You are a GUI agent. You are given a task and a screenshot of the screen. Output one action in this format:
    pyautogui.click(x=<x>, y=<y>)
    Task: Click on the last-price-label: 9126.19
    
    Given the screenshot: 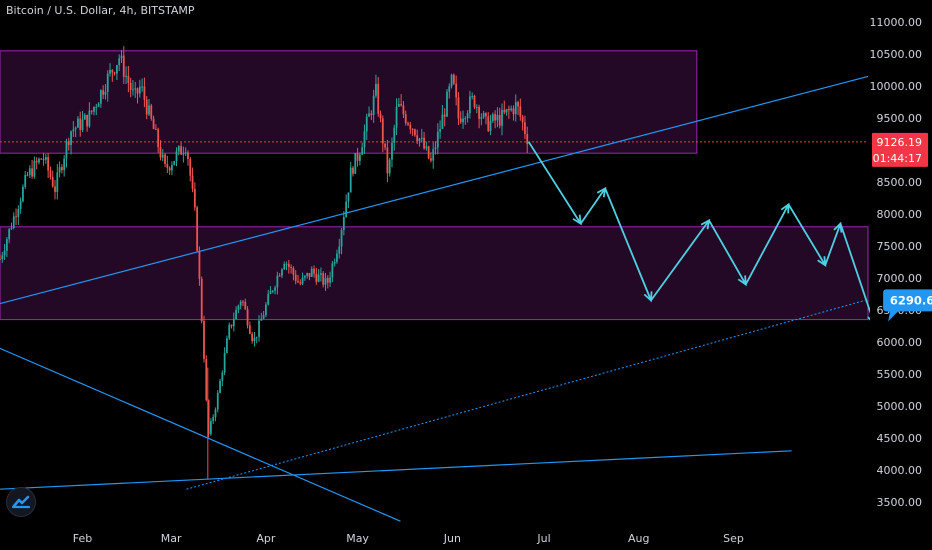 What is the action you would take?
    pyautogui.click(x=900, y=142)
    